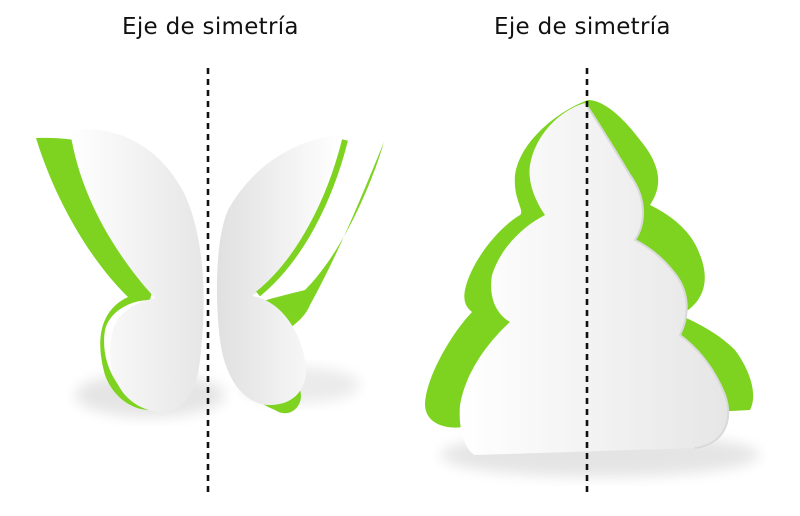  I want to click on symmetry-axis-label-left: Eje de simetría, so click(210, 27).